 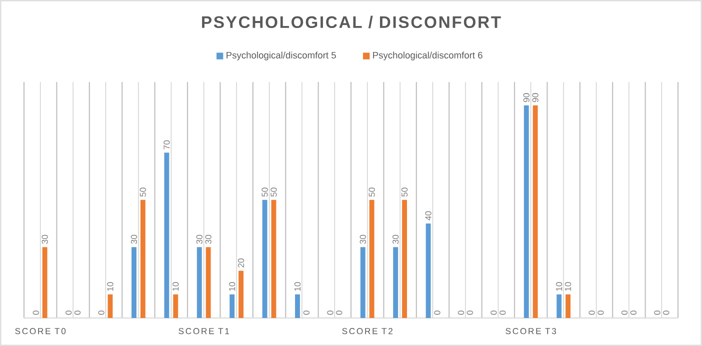 What do you see at coordinates (367, 331) in the screenshot?
I see `x-tick-label: SCORE T2` at bounding box center [367, 331].